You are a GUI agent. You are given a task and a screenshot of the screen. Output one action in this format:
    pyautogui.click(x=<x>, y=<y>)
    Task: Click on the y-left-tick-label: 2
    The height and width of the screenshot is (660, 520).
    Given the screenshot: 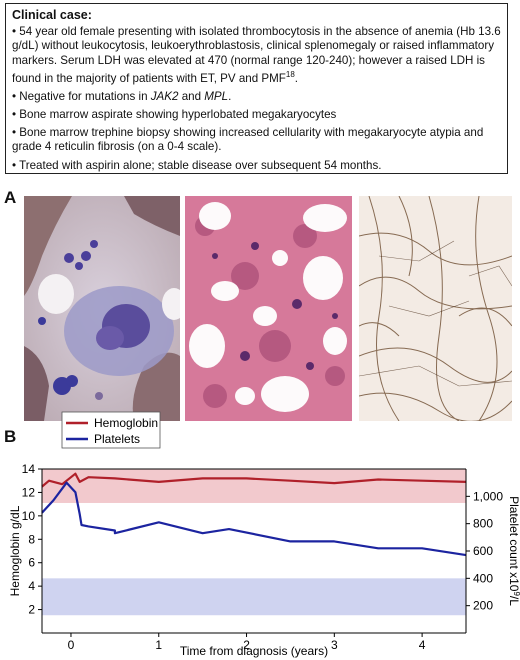 What is the action you would take?
    pyautogui.click(x=31, y=610)
    